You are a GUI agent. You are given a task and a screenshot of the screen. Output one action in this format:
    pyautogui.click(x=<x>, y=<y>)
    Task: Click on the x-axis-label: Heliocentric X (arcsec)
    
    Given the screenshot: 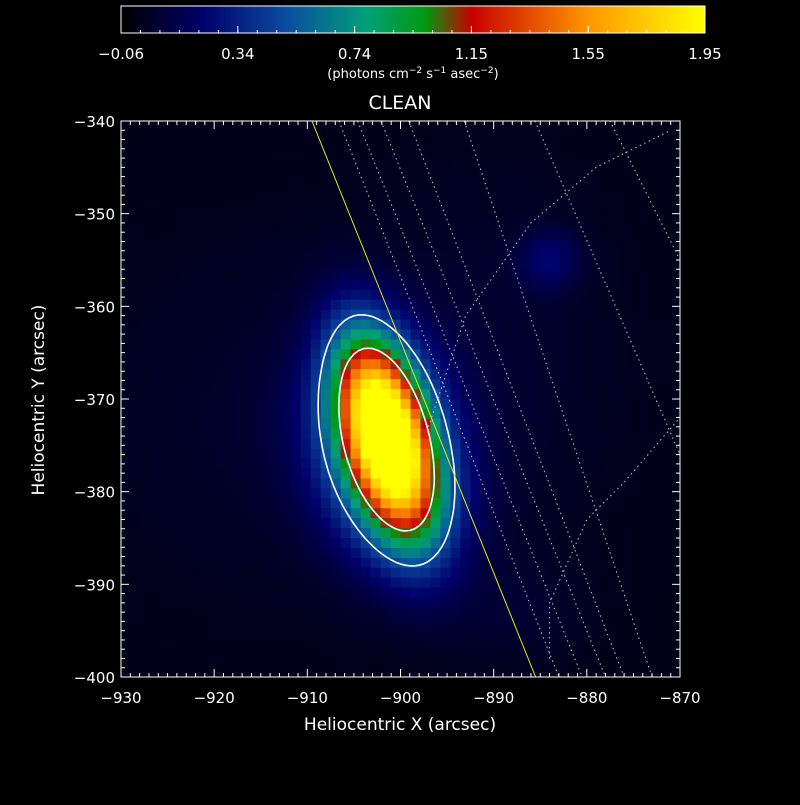 What is the action you would take?
    pyautogui.click(x=400, y=725)
    